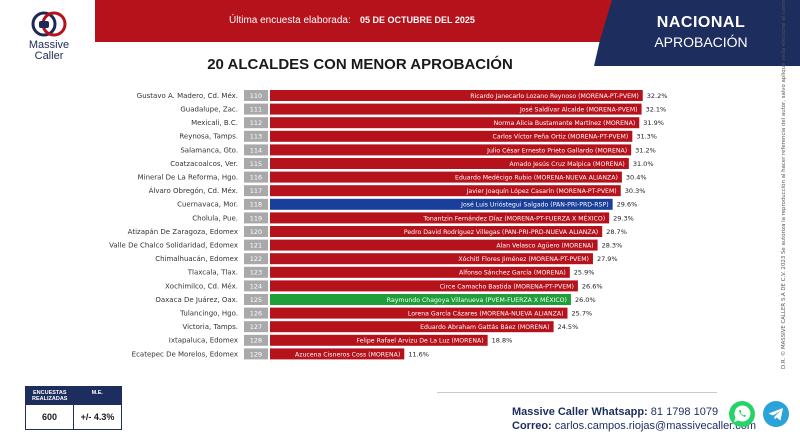 The image size is (800, 446). I want to click on rank-label: 119, so click(256, 218).